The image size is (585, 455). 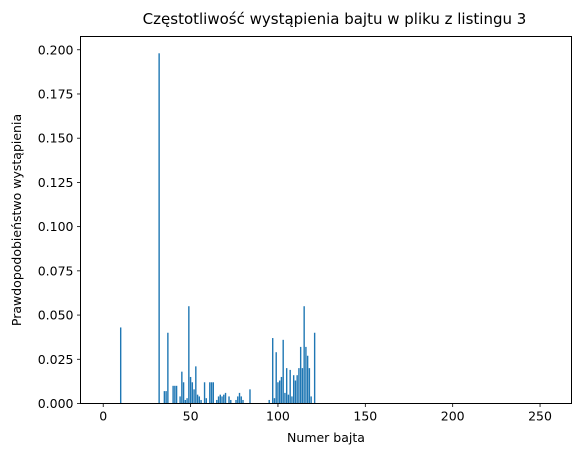 I want to click on y-tick-label: 0.125, so click(x=56, y=182).